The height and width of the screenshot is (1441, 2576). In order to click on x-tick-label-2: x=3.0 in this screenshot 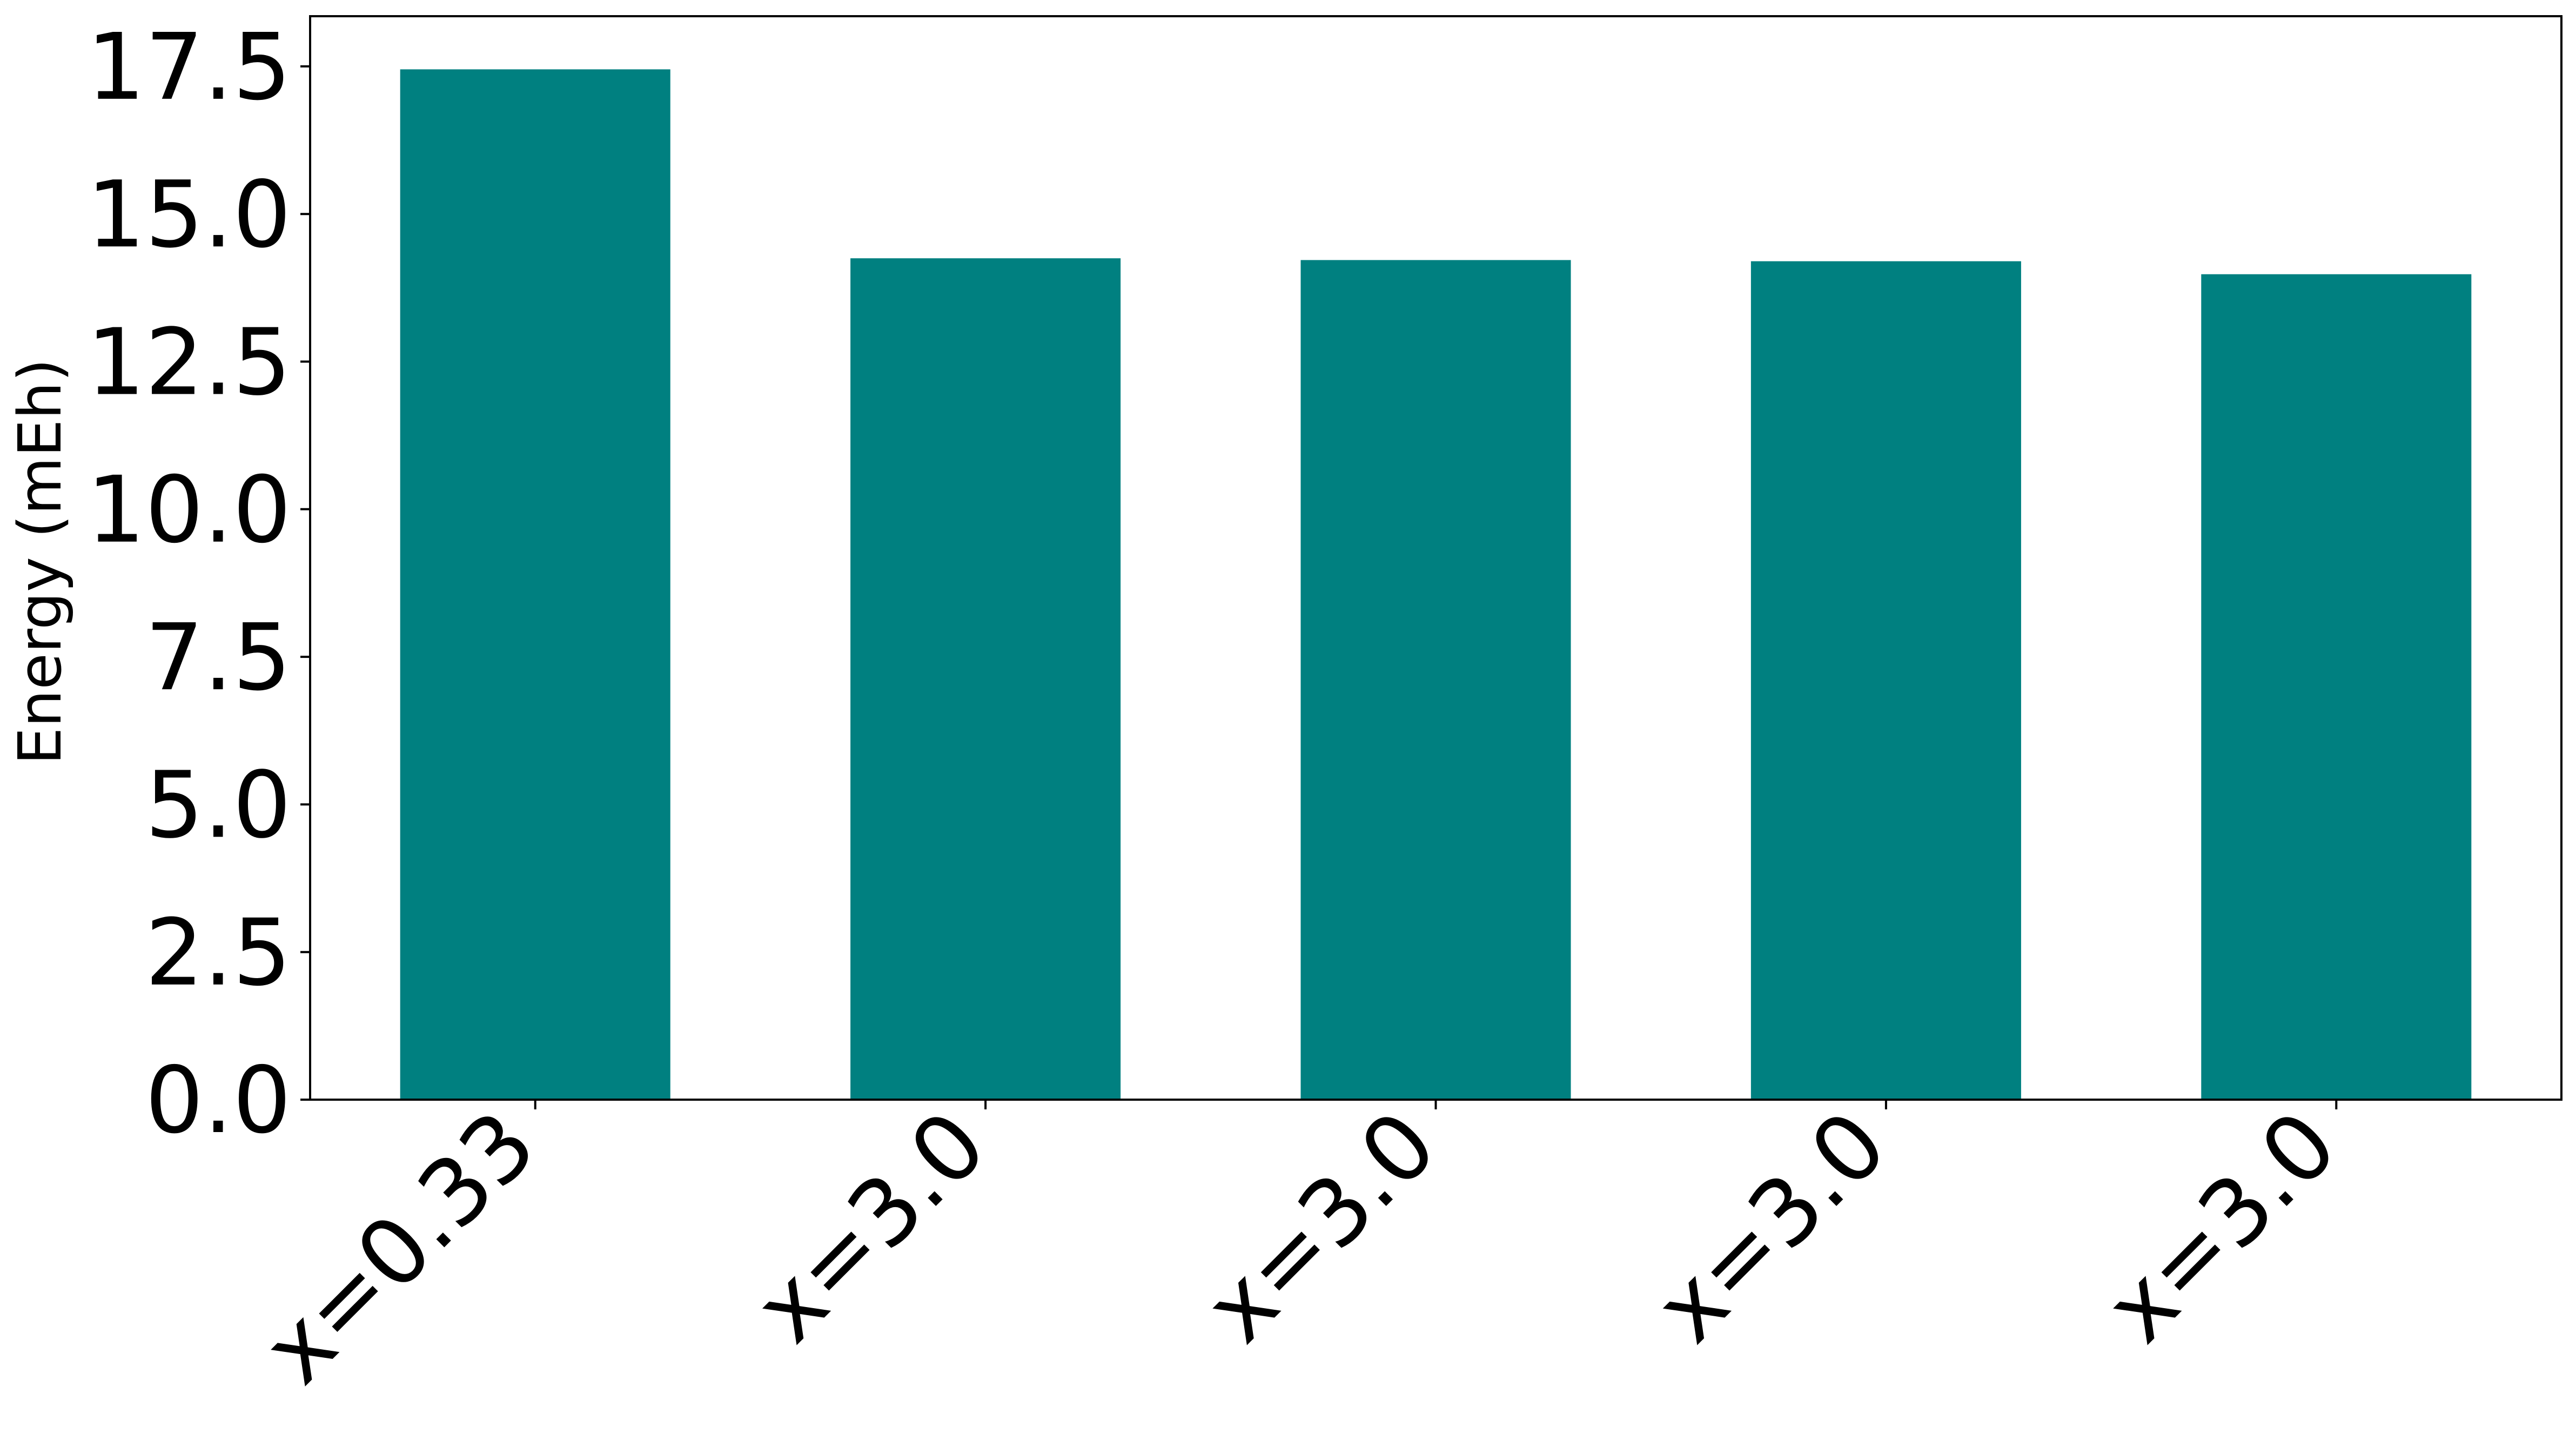, I will do `click(871, 1227)`.